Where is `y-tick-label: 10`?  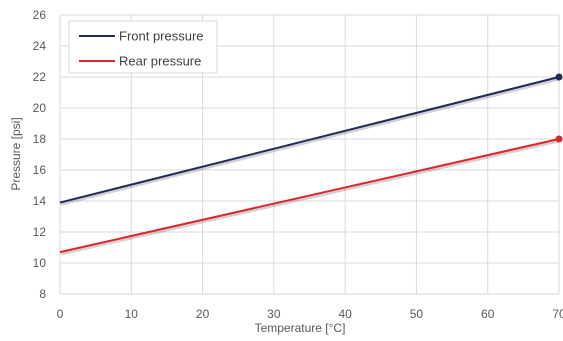 y-tick-label: 10 is located at coordinates (40, 263).